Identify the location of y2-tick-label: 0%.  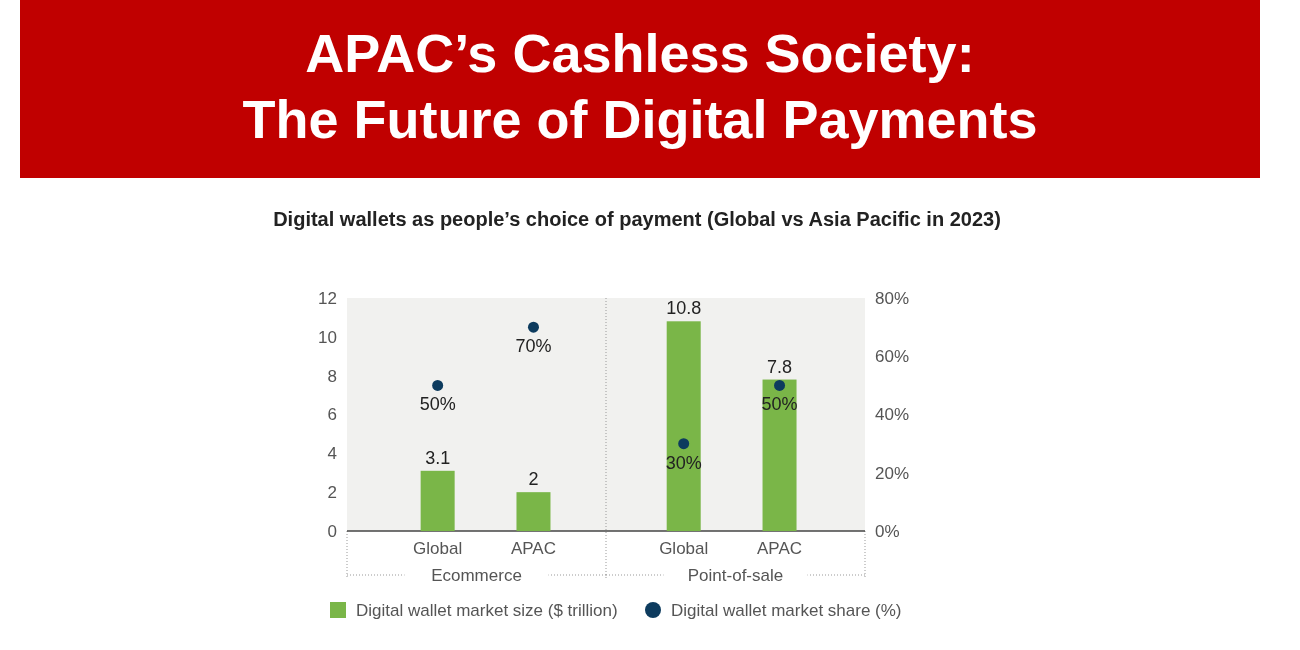
(887, 531).